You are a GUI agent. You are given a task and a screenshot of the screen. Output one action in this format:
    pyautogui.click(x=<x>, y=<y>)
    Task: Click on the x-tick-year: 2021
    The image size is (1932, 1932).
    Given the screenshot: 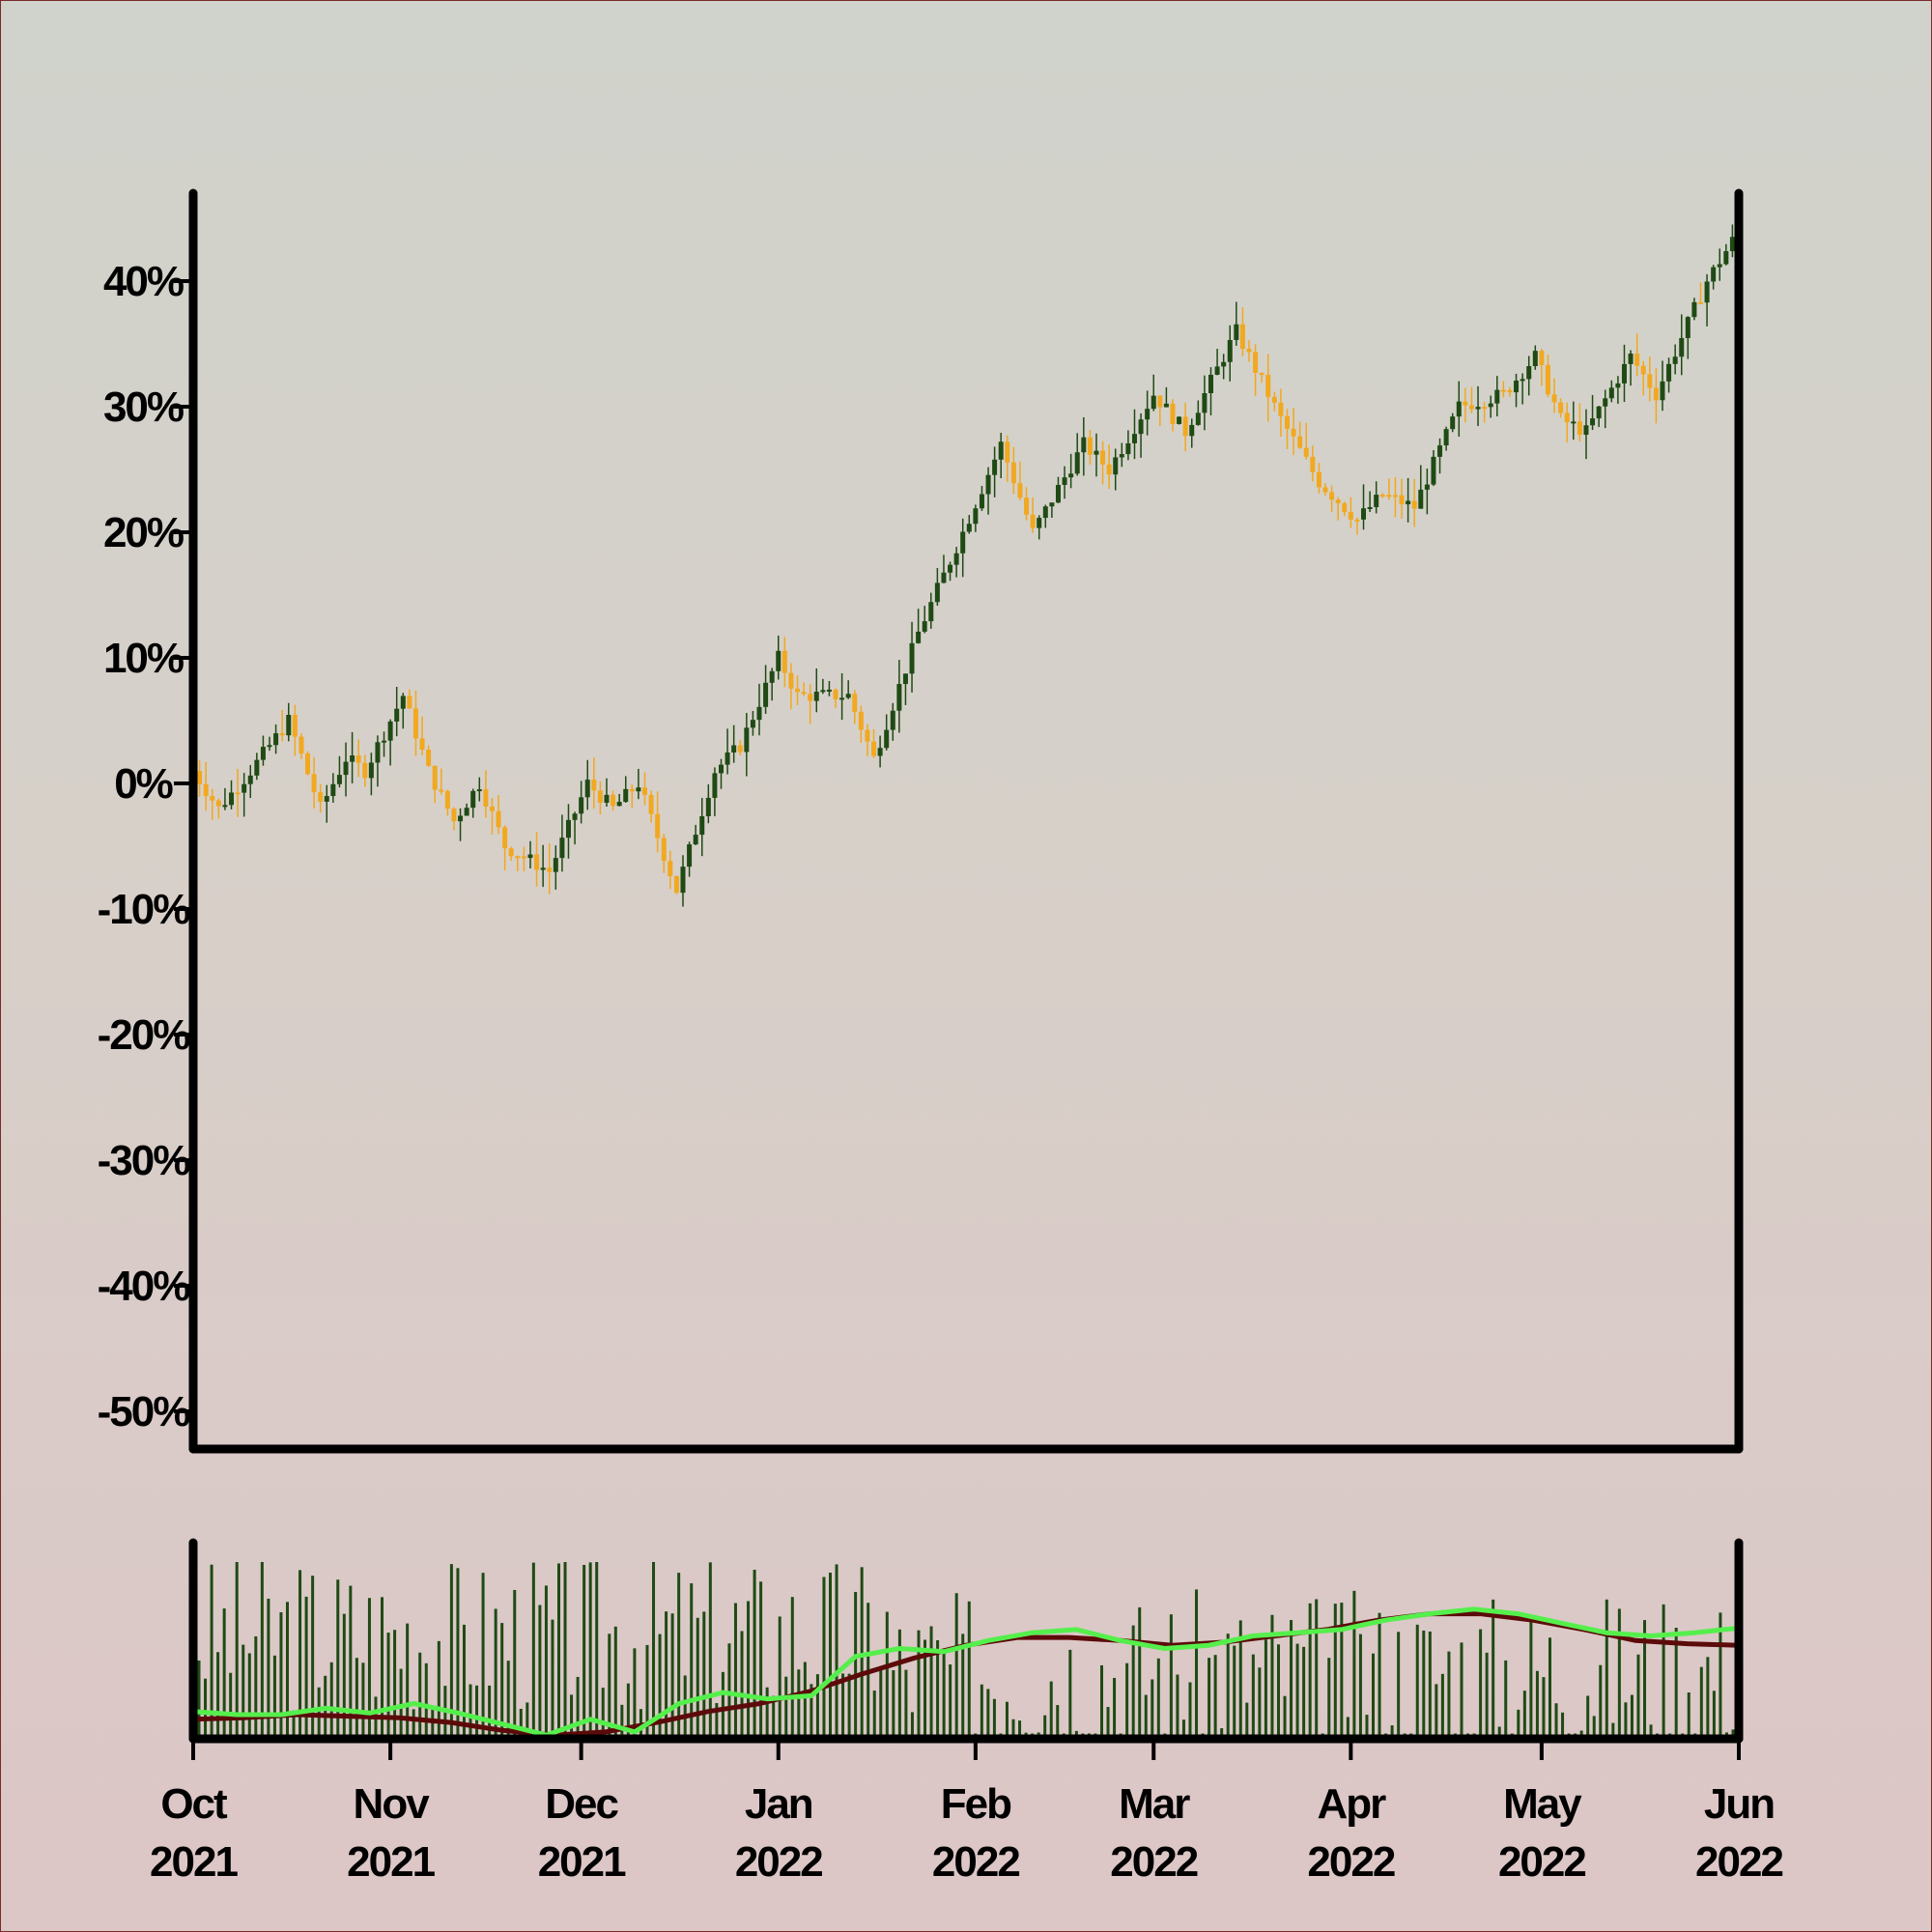 What is the action you would take?
    pyautogui.click(x=194, y=1862)
    